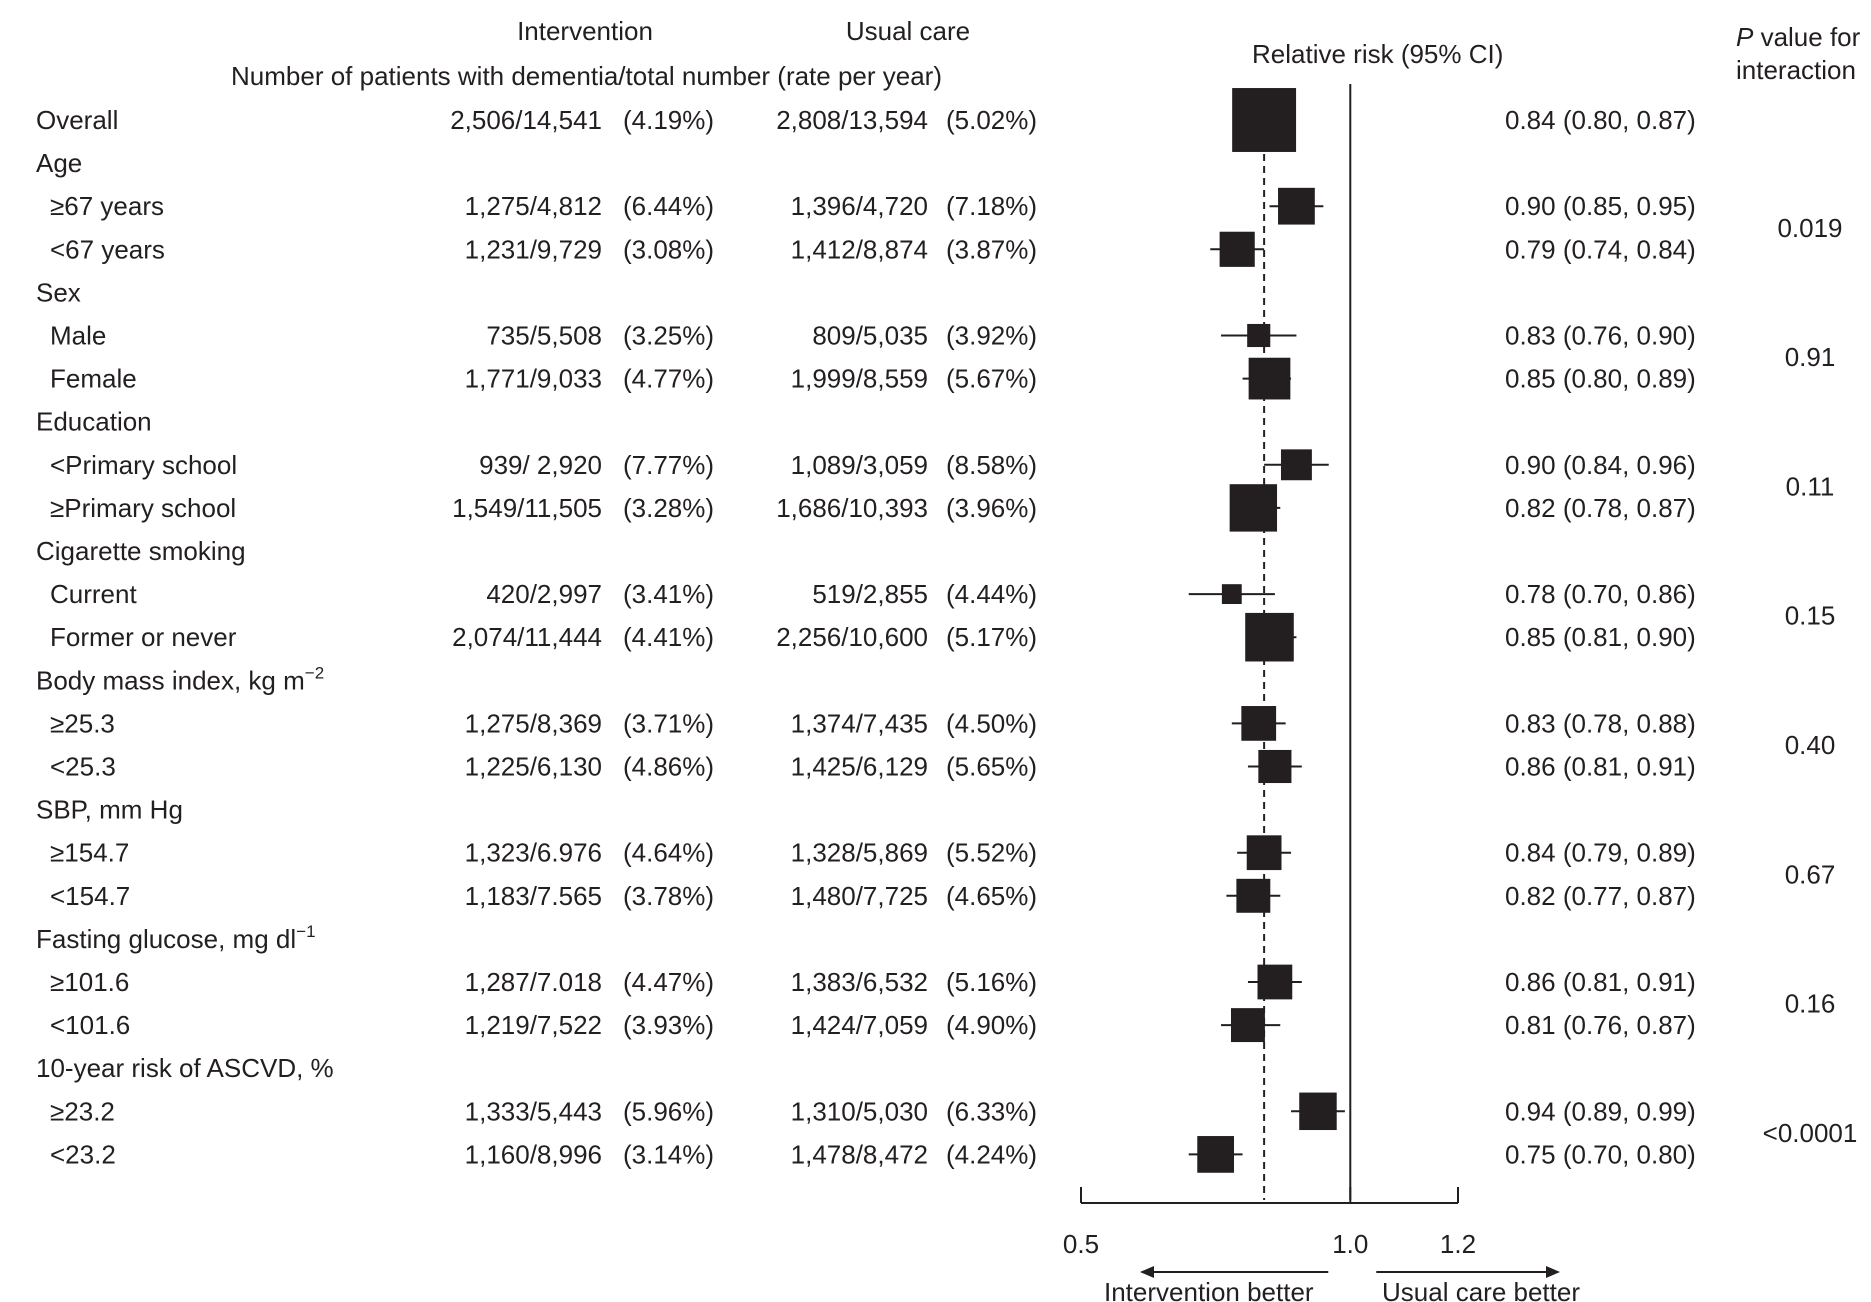 The height and width of the screenshot is (1302, 1871). Describe the element at coordinates (991, 465) in the screenshot. I see `usual-care-rate: (8.58%)` at that location.